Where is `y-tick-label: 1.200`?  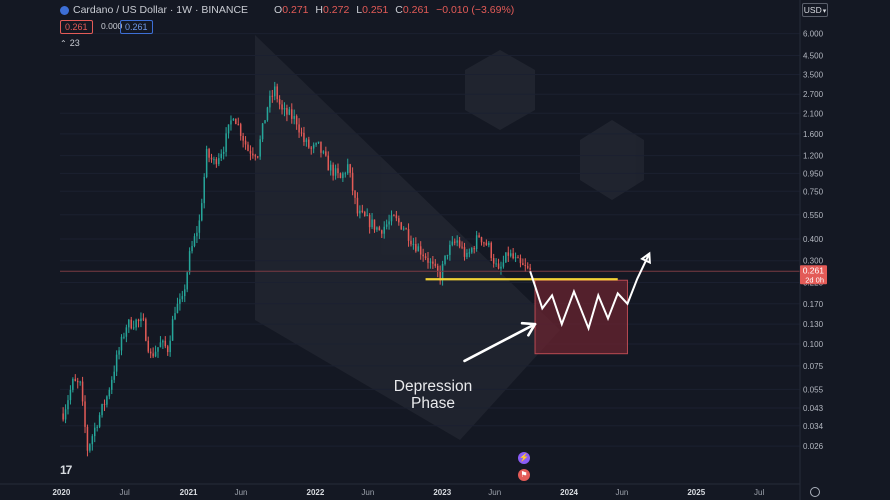 y-tick-label: 1.200 is located at coordinates (813, 156).